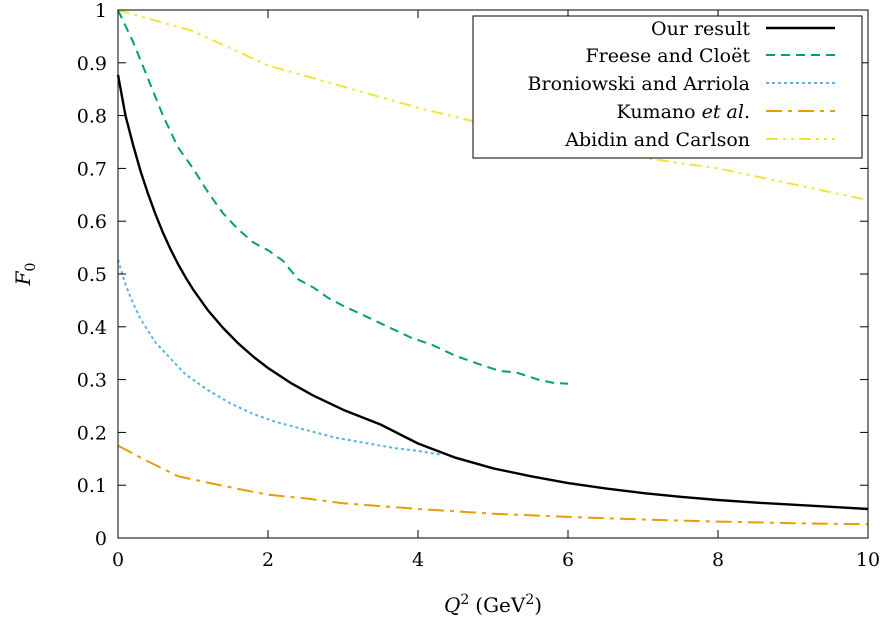 The image size is (886, 630). I want to click on legend-label-4: Kumano et al., so click(683, 112).